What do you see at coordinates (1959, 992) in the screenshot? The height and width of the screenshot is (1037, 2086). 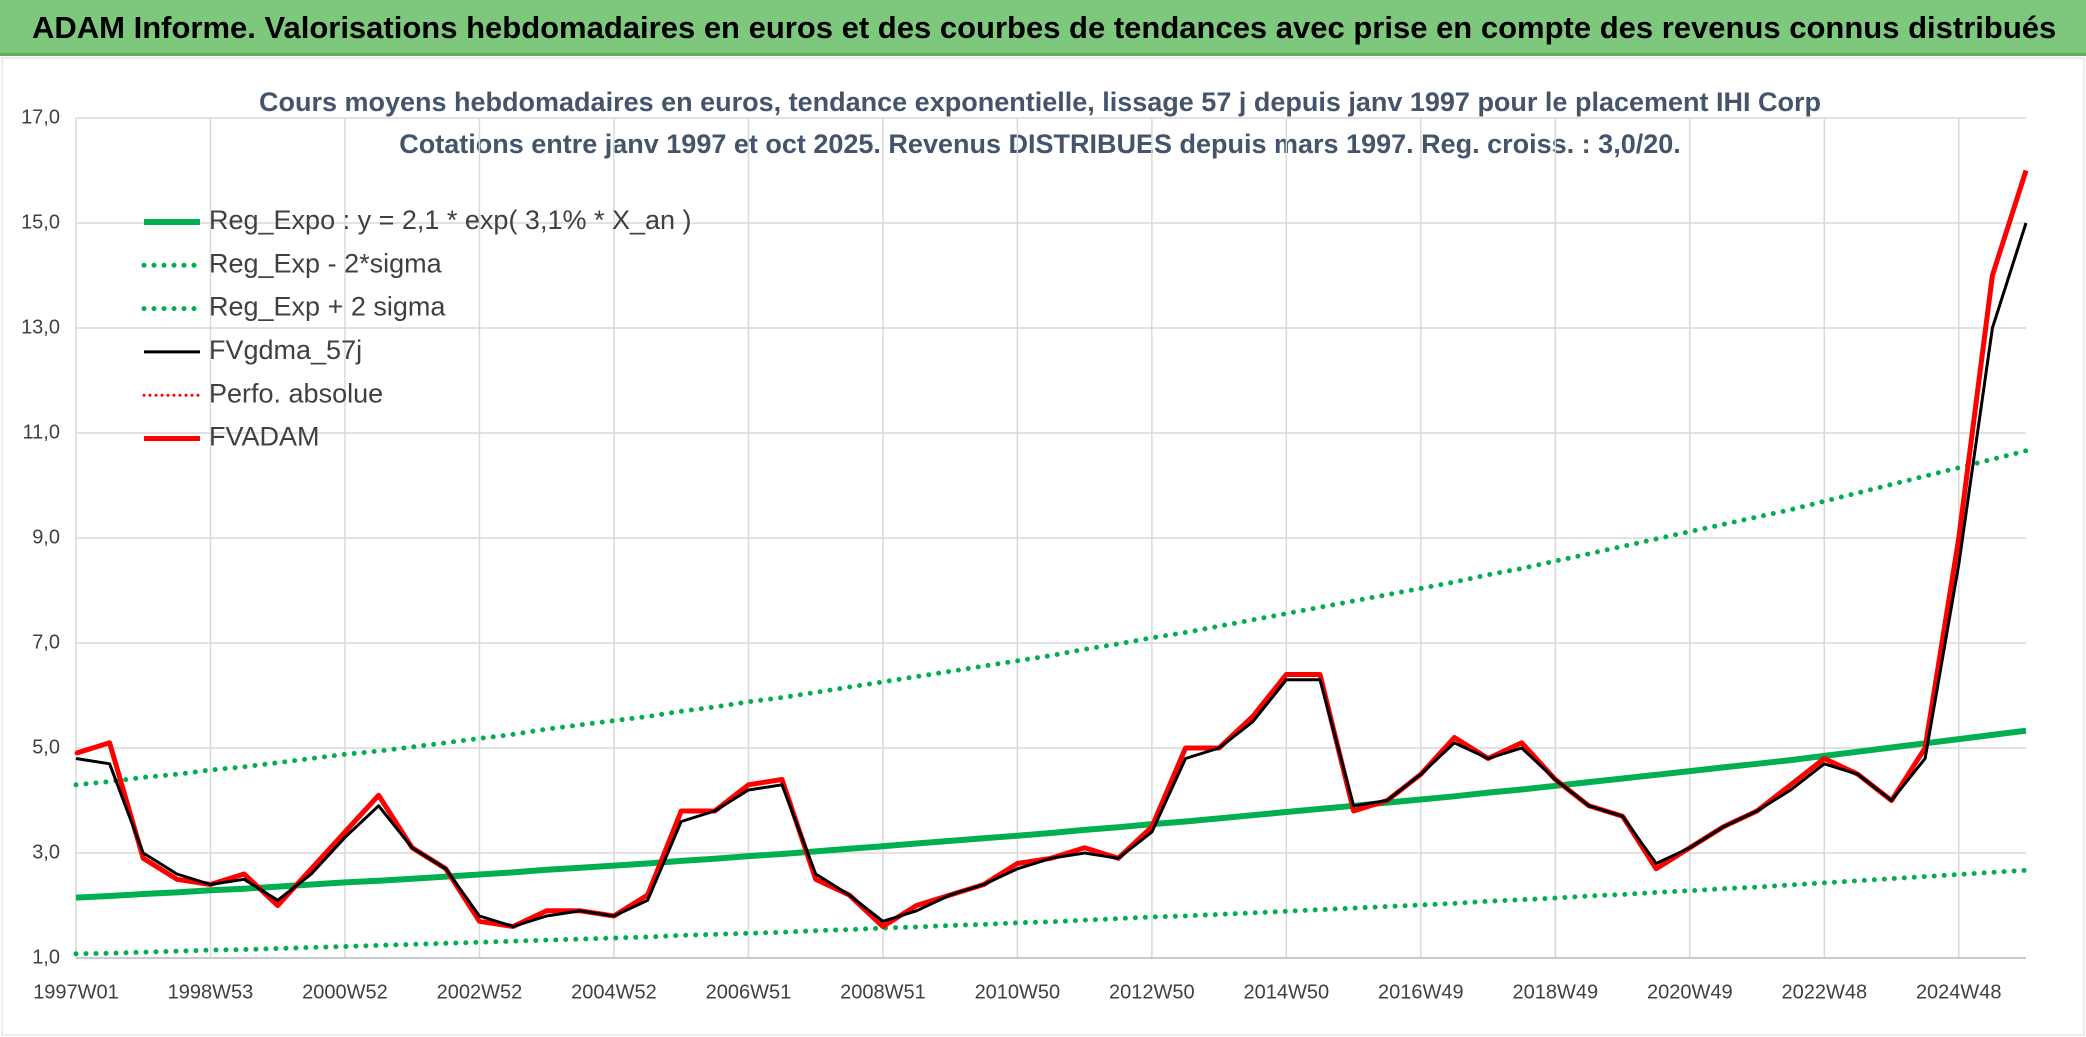 I see `x-tick-label: 2024W48` at bounding box center [1959, 992].